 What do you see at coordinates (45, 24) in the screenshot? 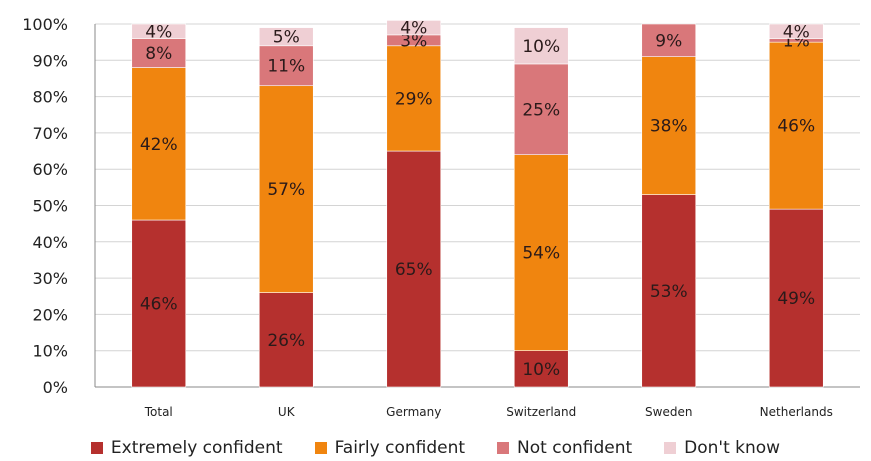
I see `y-tick-label: 100%` at bounding box center [45, 24].